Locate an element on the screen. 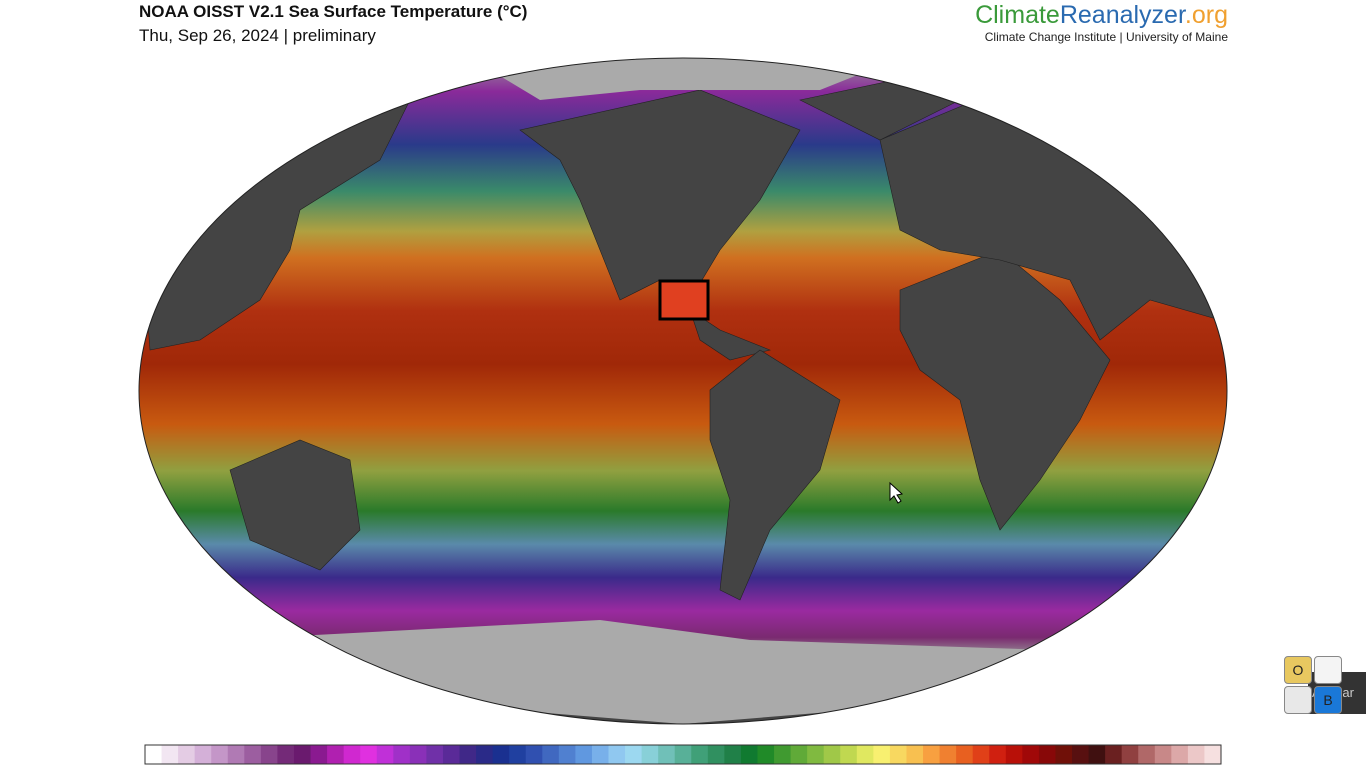 Image resolution: width=1366 pixels, height=768 pixels. highlight-box is located at coordinates (684, 300).